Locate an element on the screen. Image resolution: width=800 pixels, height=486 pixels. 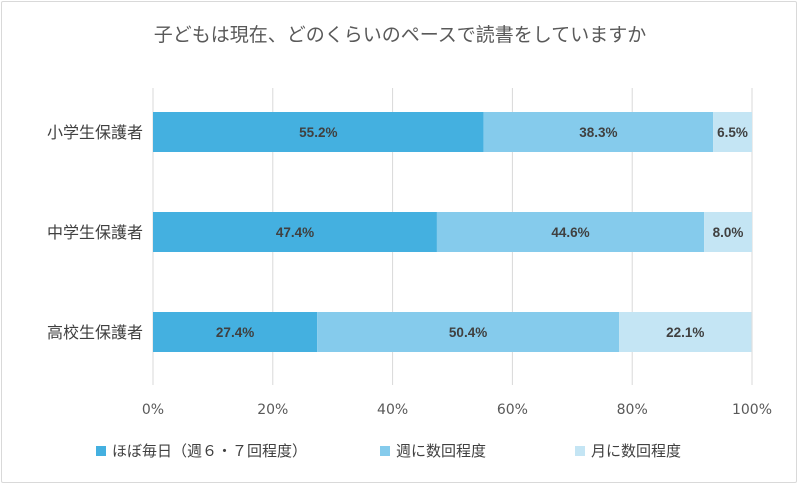
data-label: 55.2% is located at coordinates (318, 132).